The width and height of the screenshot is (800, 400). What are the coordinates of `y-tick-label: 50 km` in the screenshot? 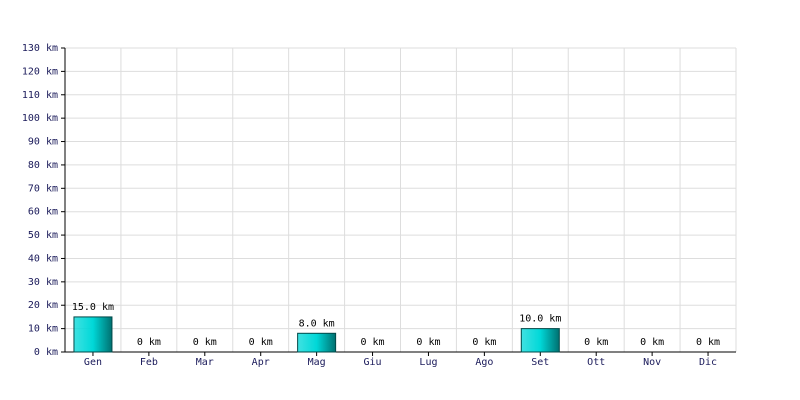 It's located at (43, 235).